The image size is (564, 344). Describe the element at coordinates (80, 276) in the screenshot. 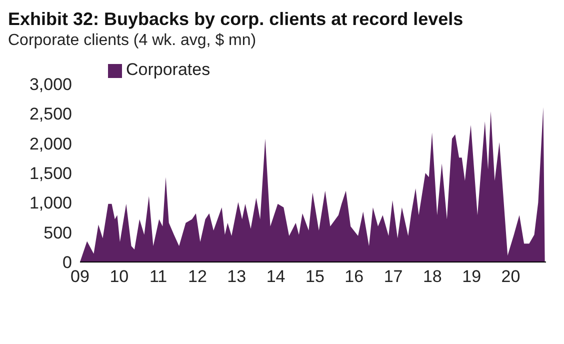

I see `x-tick-label: 09` at that location.